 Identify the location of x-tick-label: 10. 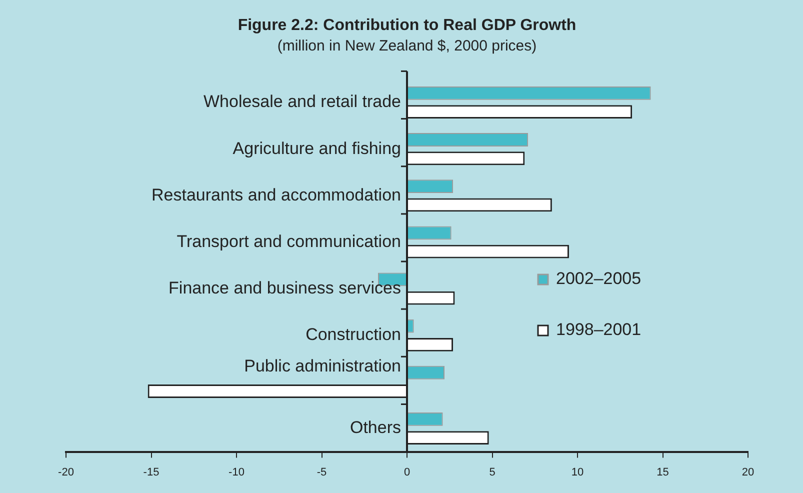
(577, 472).